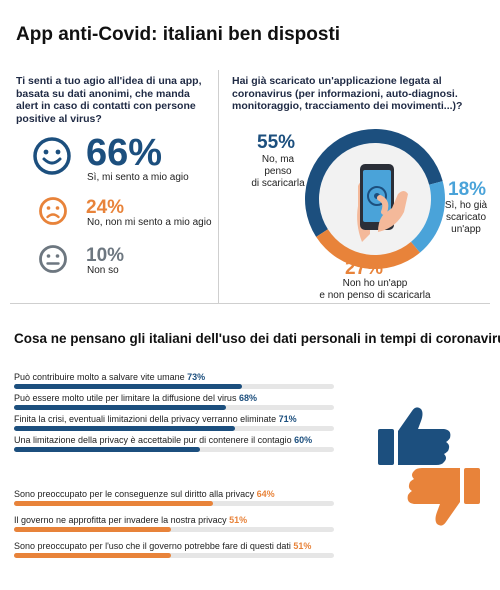 The image size is (500, 590). Describe the element at coordinates (265, 494) in the screenshot. I see `bar-value-label: 64%` at that location.